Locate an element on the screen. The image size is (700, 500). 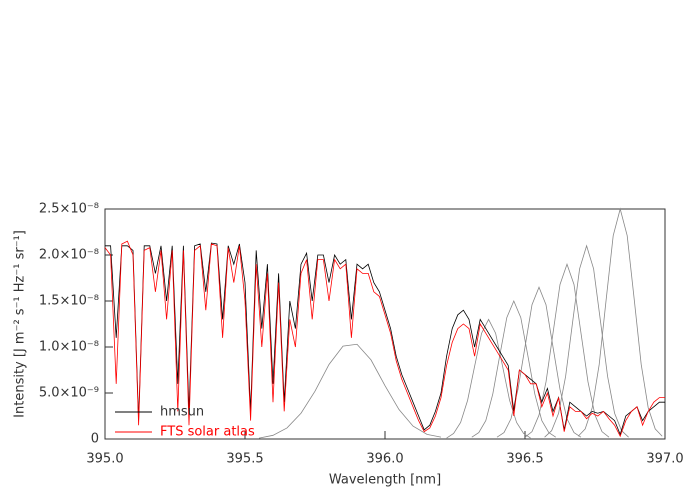
y-tick-label: 5.0×10⁻⁹ is located at coordinates (69, 393).